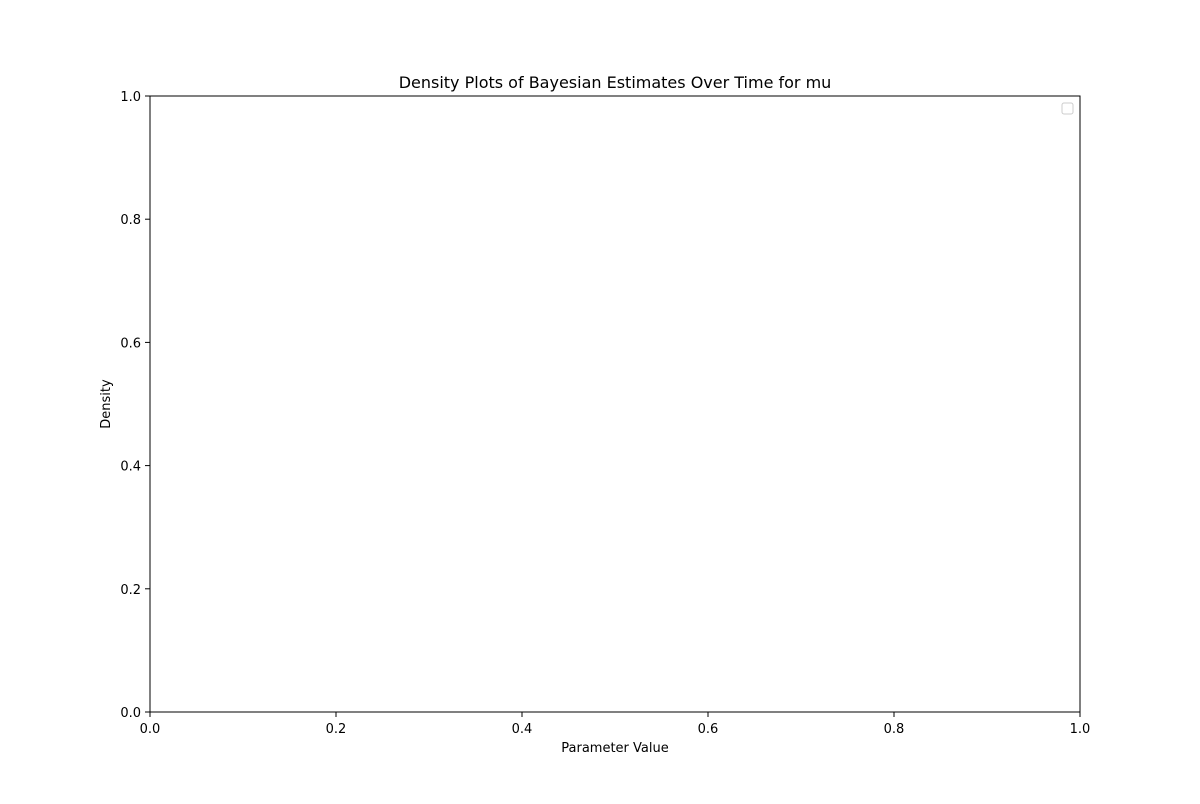  What do you see at coordinates (130, 713) in the screenshot?
I see `y-tick-label: 0.0` at bounding box center [130, 713].